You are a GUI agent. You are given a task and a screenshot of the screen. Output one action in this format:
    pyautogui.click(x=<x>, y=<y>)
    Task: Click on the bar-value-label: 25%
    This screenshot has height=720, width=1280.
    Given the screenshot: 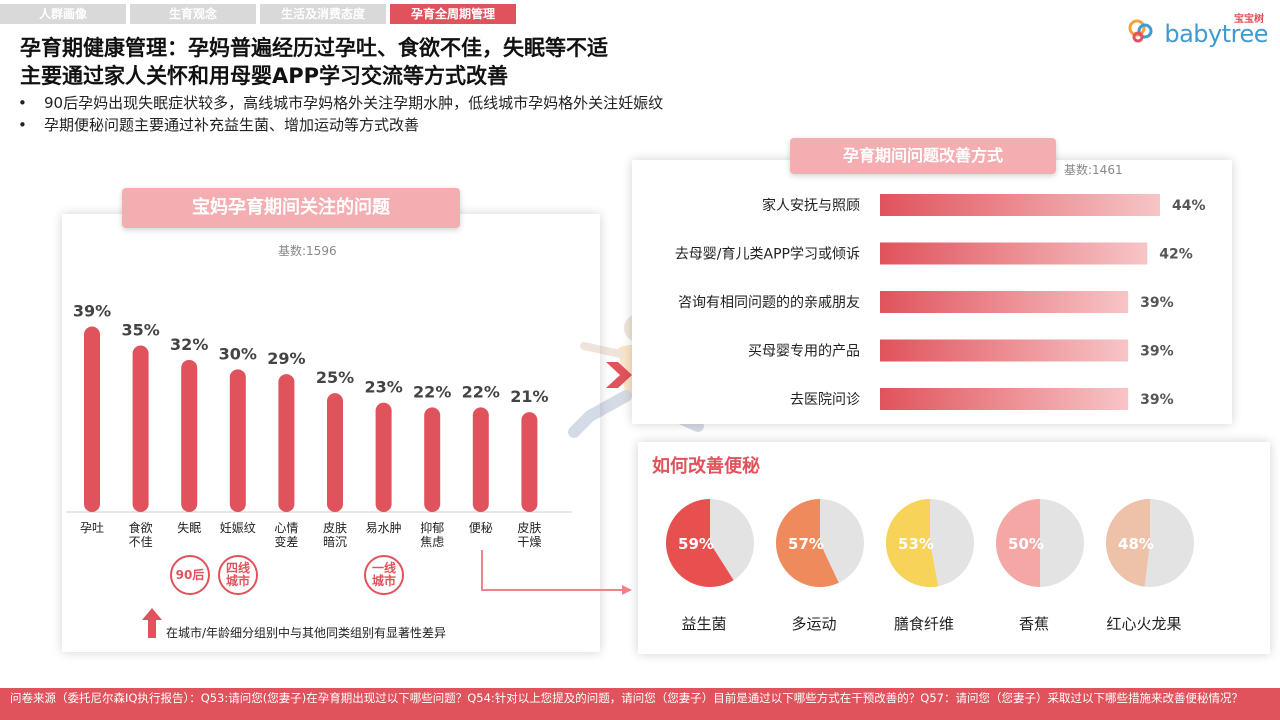 What is the action you would take?
    pyautogui.click(x=335, y=377)
    